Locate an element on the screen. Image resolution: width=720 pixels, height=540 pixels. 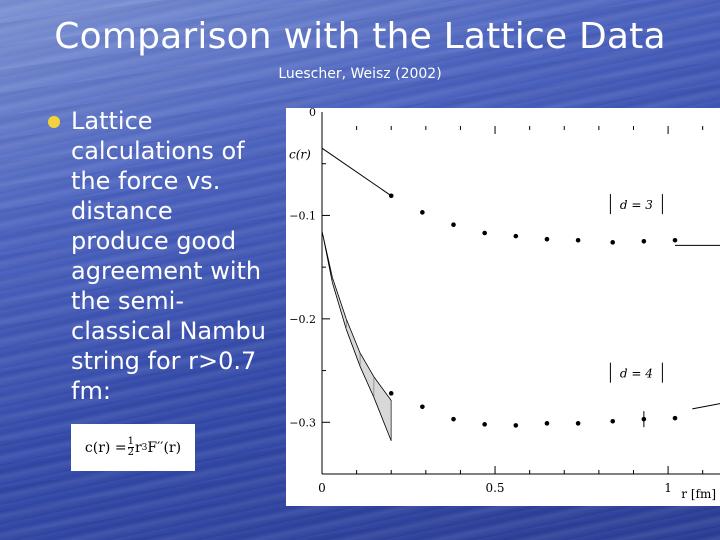
formula-lhs: c(r) = is located at coordinates (105, 447).